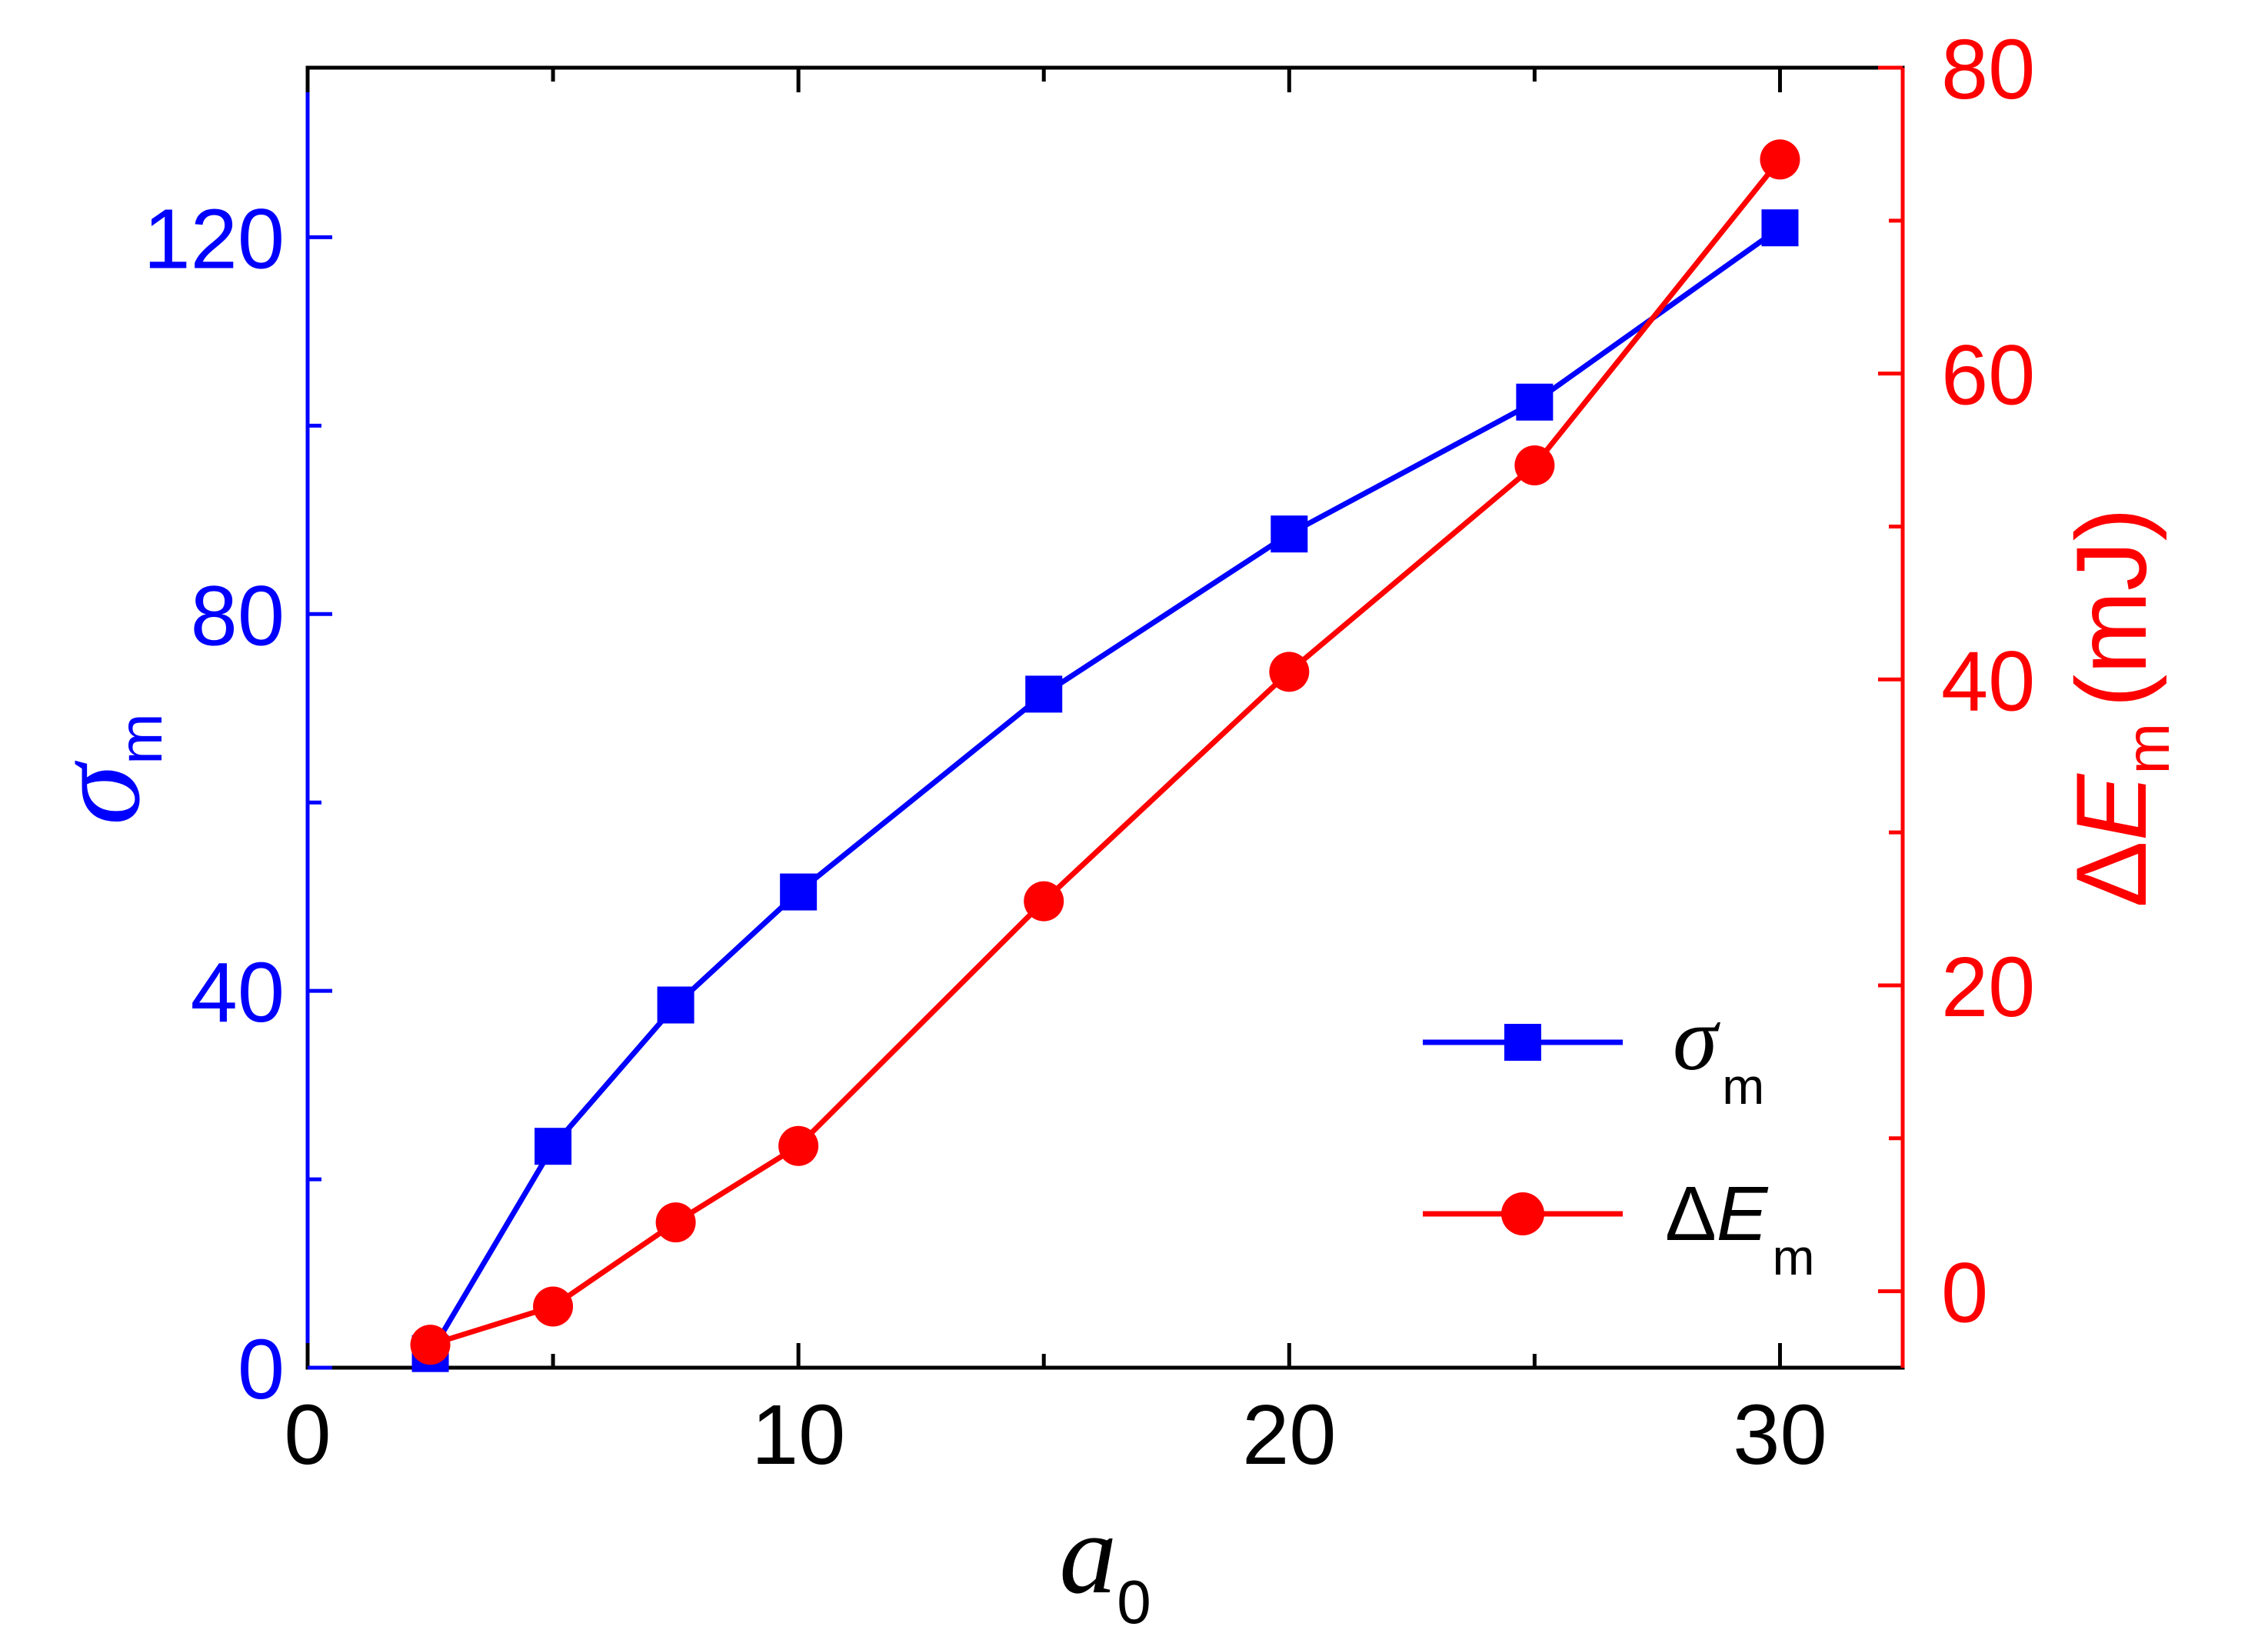 Image resolution: width=2268 pixels, height=1650 pixels. I want to click on x-axis-title-sub: 0, so click(1134, 1602).